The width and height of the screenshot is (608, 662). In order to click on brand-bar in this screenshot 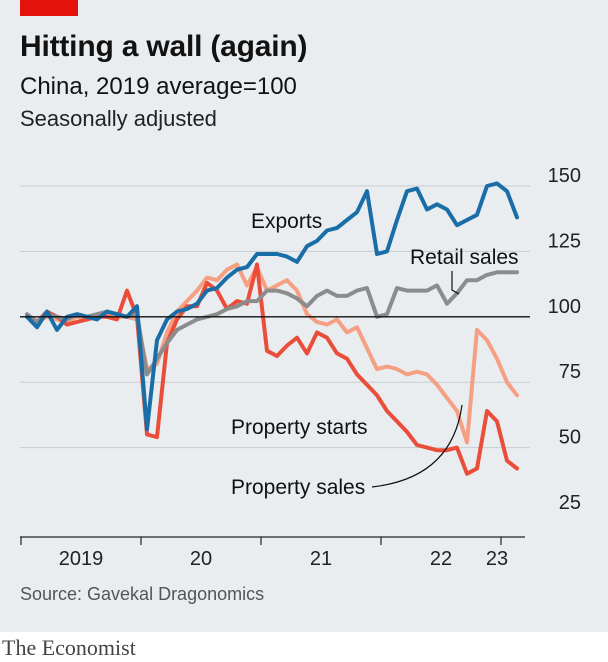, I will do `click(304, 647)`.